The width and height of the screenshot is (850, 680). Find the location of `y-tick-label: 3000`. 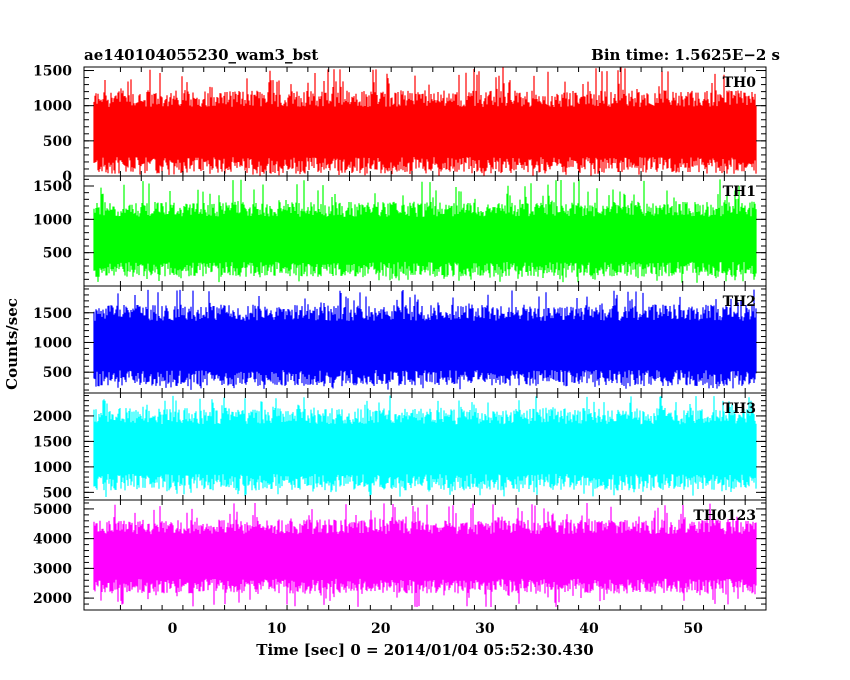

y-tick-label: 3000 is located at coordinates (52, 569).